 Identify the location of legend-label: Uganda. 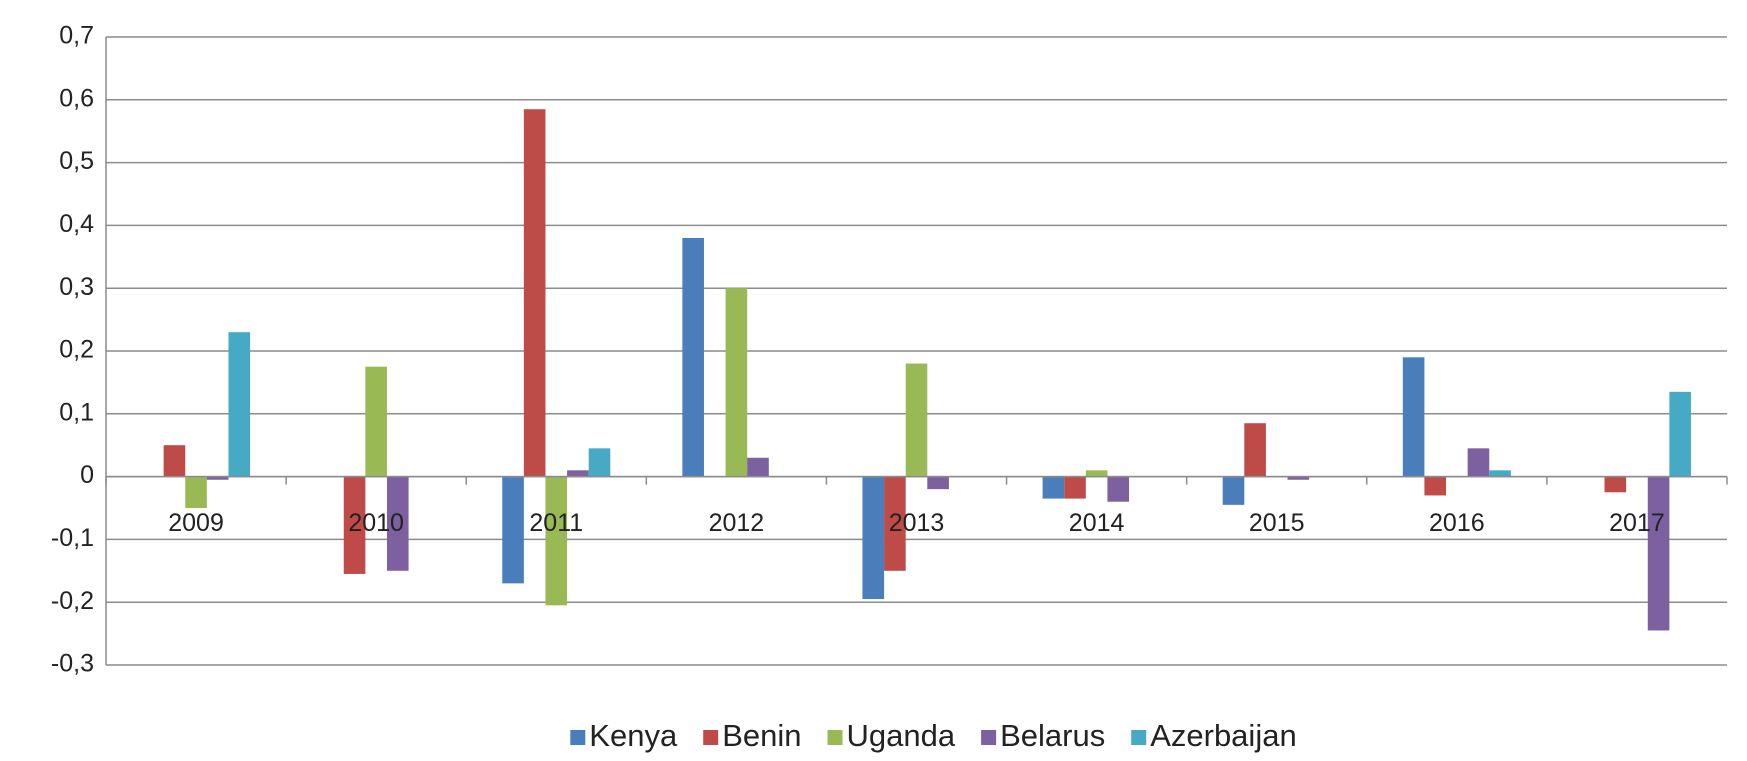
(901, 735).